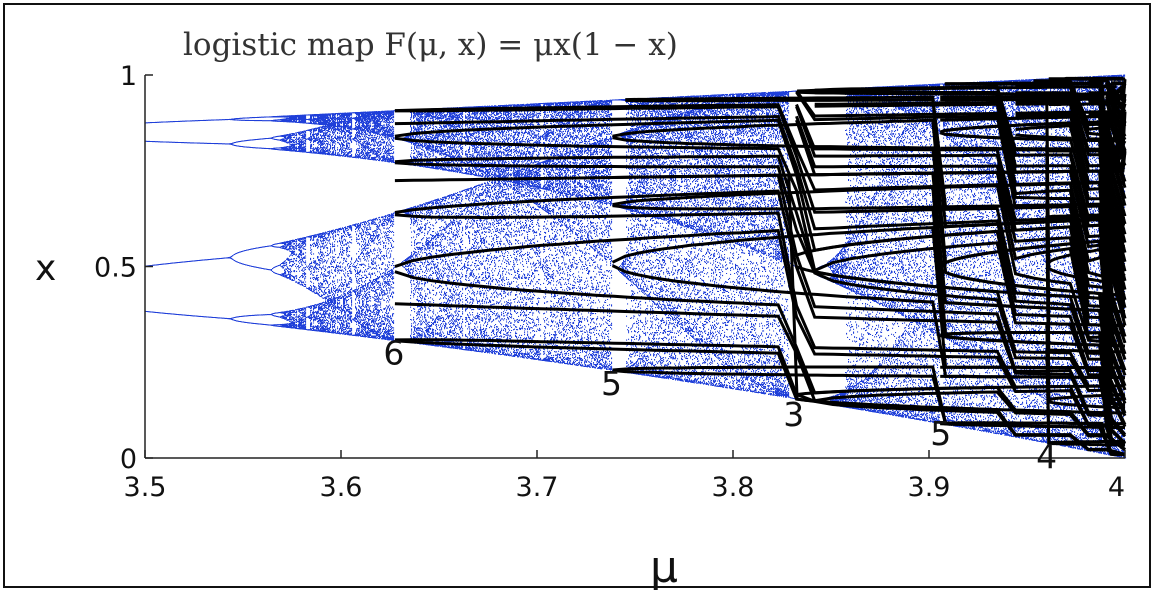 Image resolution: width=1154 pixels, height=591 pixels. What do you see at coordinates (664, 566) in the screenshot?
I see `x-axis-label: μ` at bounding box center [664, 566].